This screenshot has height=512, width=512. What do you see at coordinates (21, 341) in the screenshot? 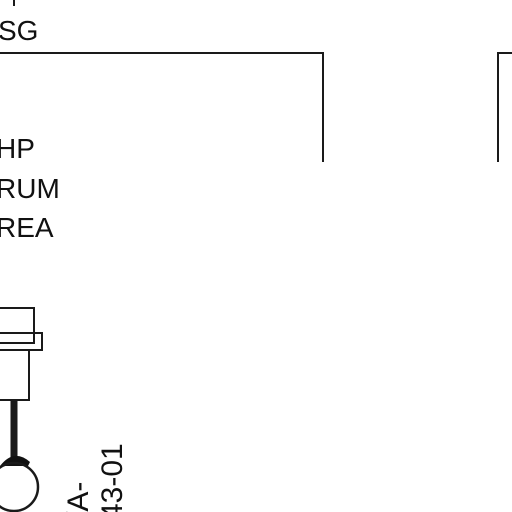
I see `connector-housing-inner` at bounding box center [21, 341].